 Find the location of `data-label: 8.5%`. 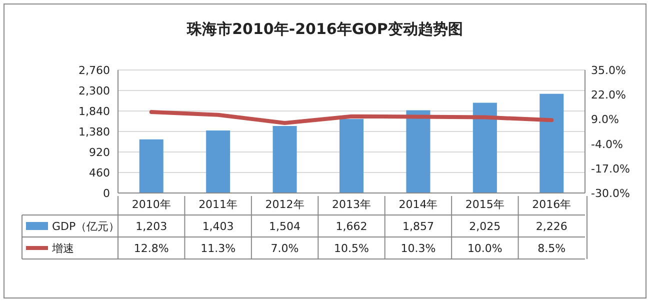

data-label: 8.5% is located at coordinates (552, 248).